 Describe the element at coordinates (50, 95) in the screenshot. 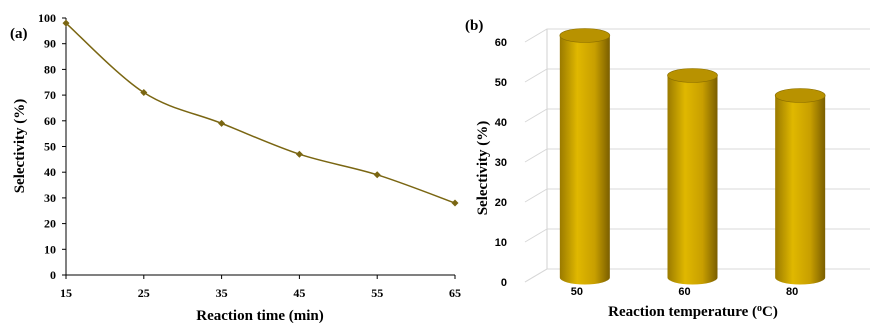

I see `panel-a-y-tick-label: 70` at that location.